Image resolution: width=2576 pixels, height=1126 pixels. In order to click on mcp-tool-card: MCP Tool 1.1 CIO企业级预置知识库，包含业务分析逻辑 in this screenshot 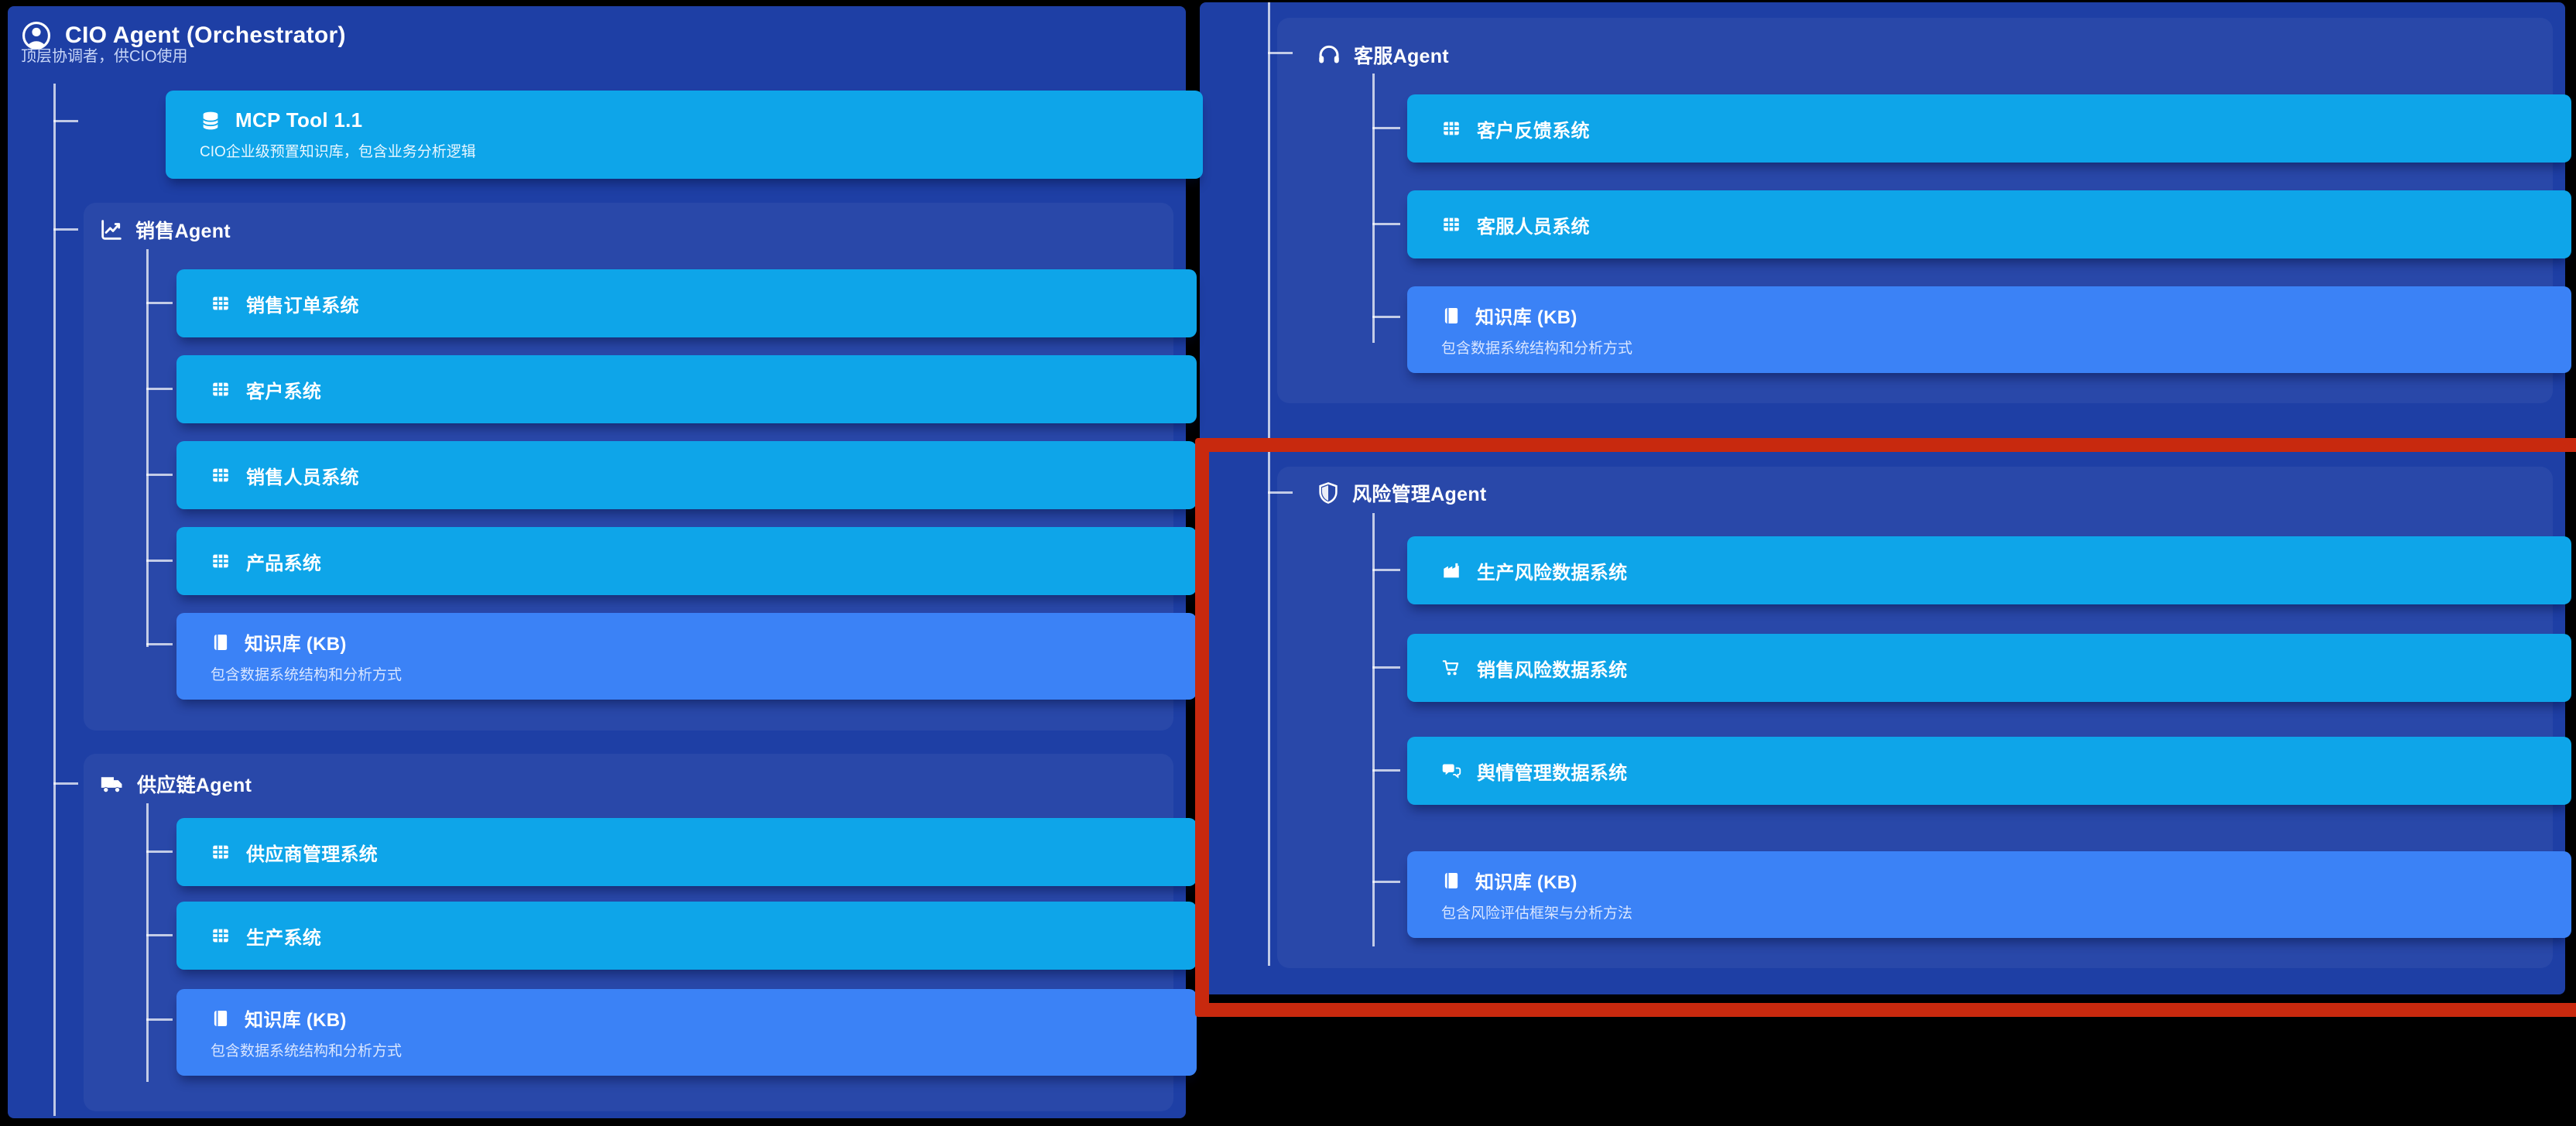, I will do `click(684, 135)`.